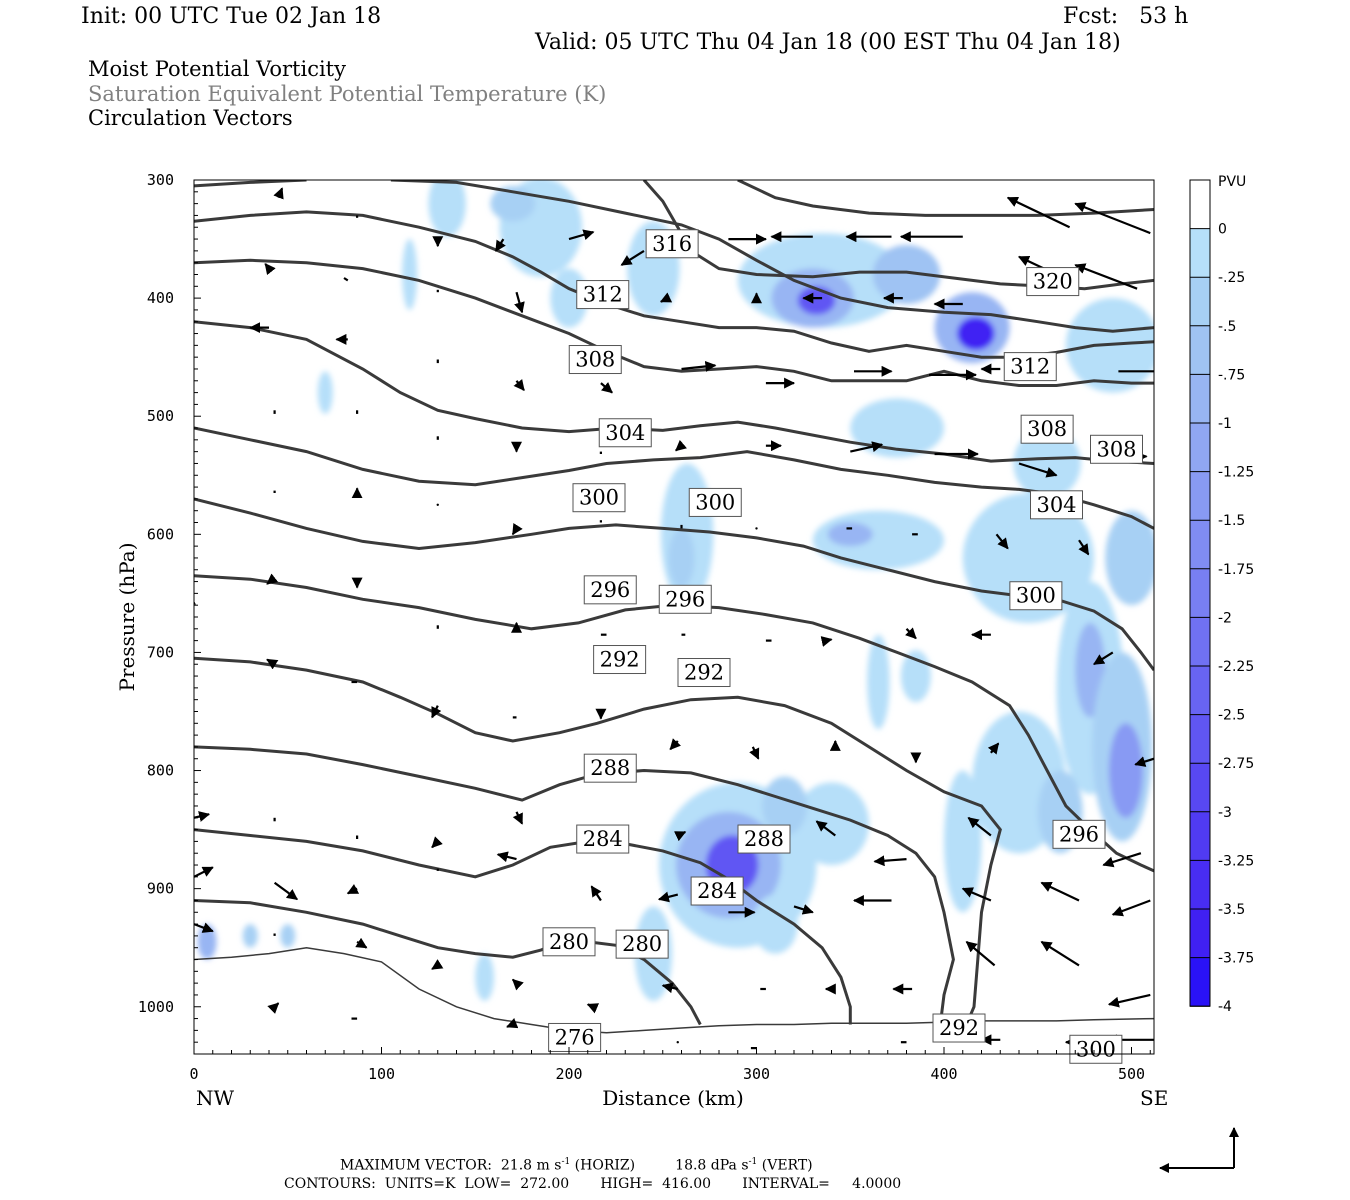  I want to click on contour-label: 312, so click(603, 295).